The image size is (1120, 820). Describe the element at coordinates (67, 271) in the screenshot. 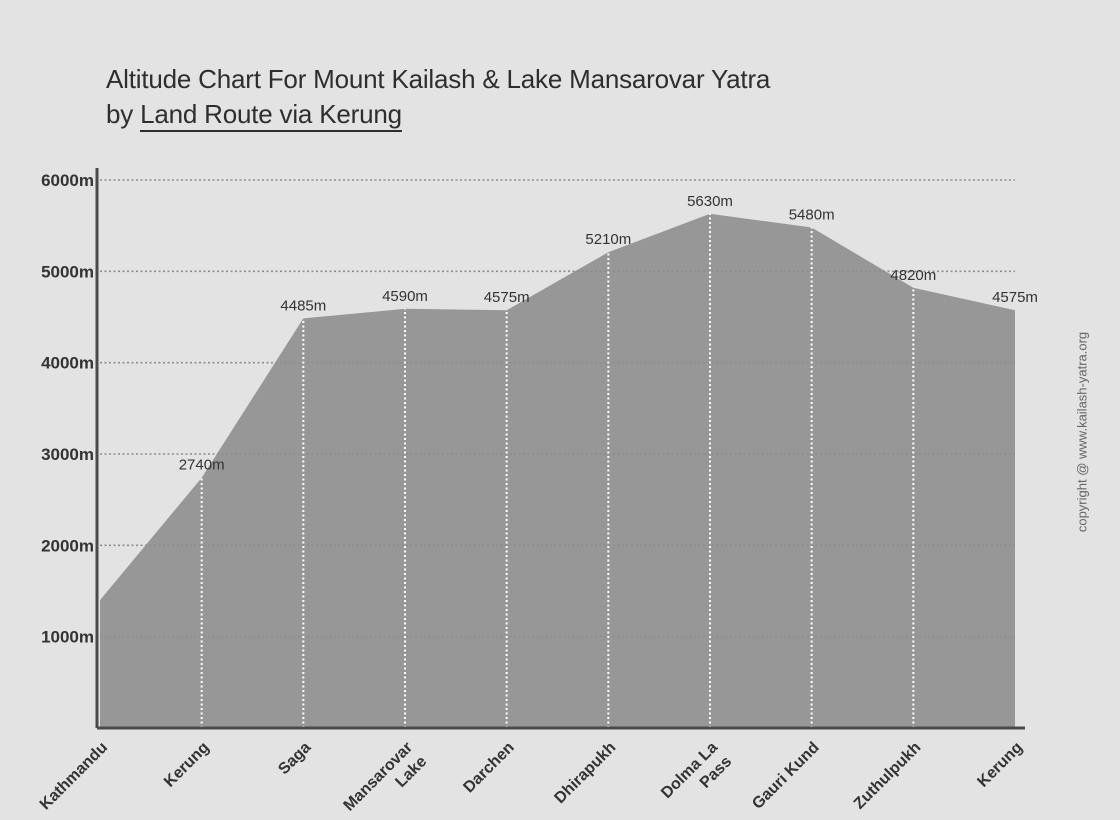

I see `y-tick-label: 5000m` at that location.